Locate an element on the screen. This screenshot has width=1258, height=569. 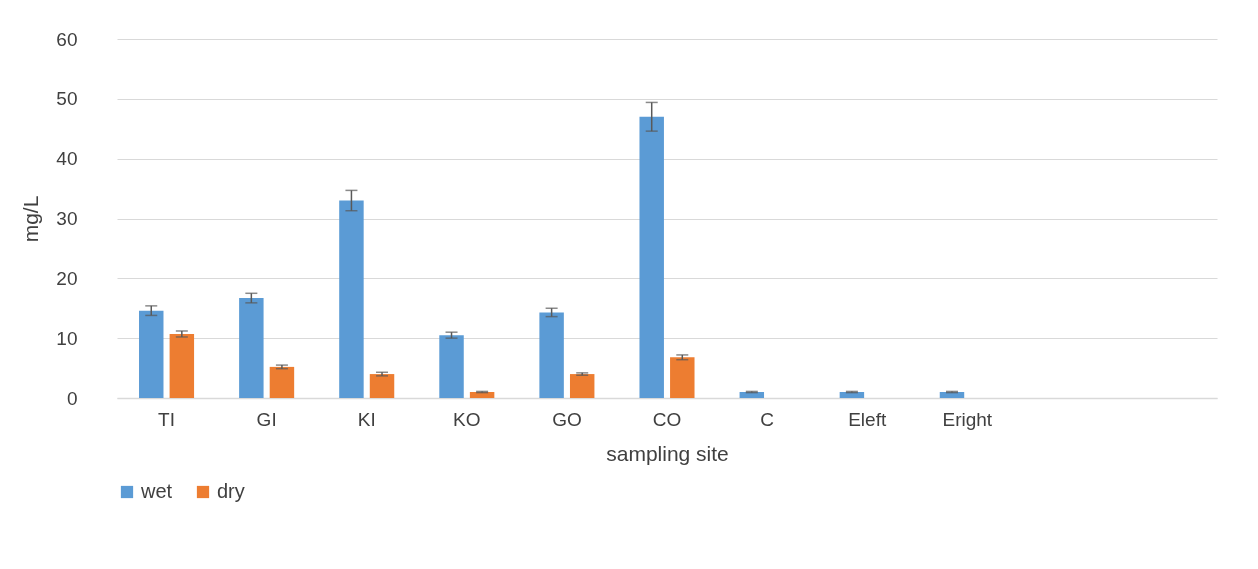
y-tick-label: 20 is located at coordinates (67, 278).